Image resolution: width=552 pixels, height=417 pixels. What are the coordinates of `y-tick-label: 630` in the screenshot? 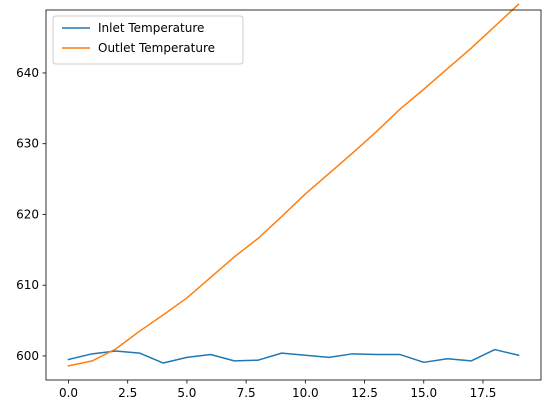 It's located at (27, 144).